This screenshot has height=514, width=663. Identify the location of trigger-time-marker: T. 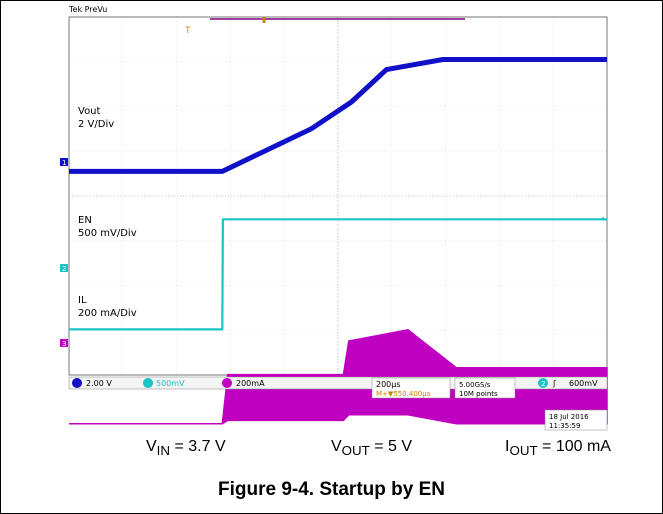
(187, 31).